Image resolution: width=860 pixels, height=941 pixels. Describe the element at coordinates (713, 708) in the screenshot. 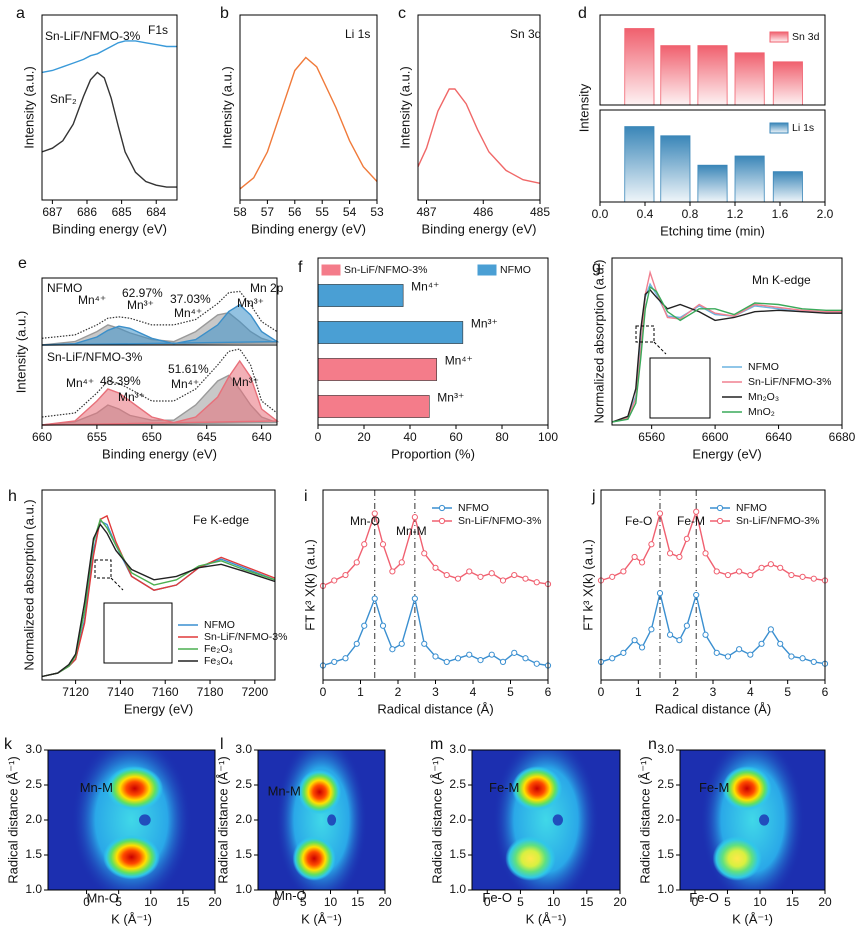

I see `x-axis-label: Radical distance (Å)` at that location.